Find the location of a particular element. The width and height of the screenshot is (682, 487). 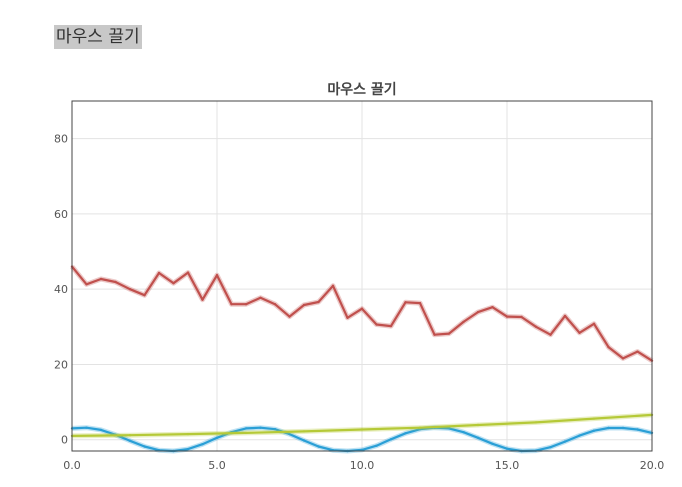

x-tick-label: 5.0 is located at coordinates (217, 465).